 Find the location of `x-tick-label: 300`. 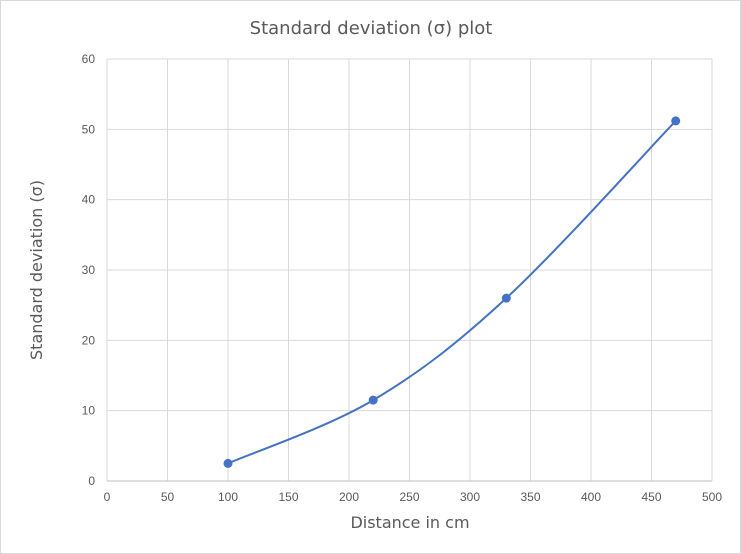

x-tick-label: 300 is located at coordinates (470, 497).